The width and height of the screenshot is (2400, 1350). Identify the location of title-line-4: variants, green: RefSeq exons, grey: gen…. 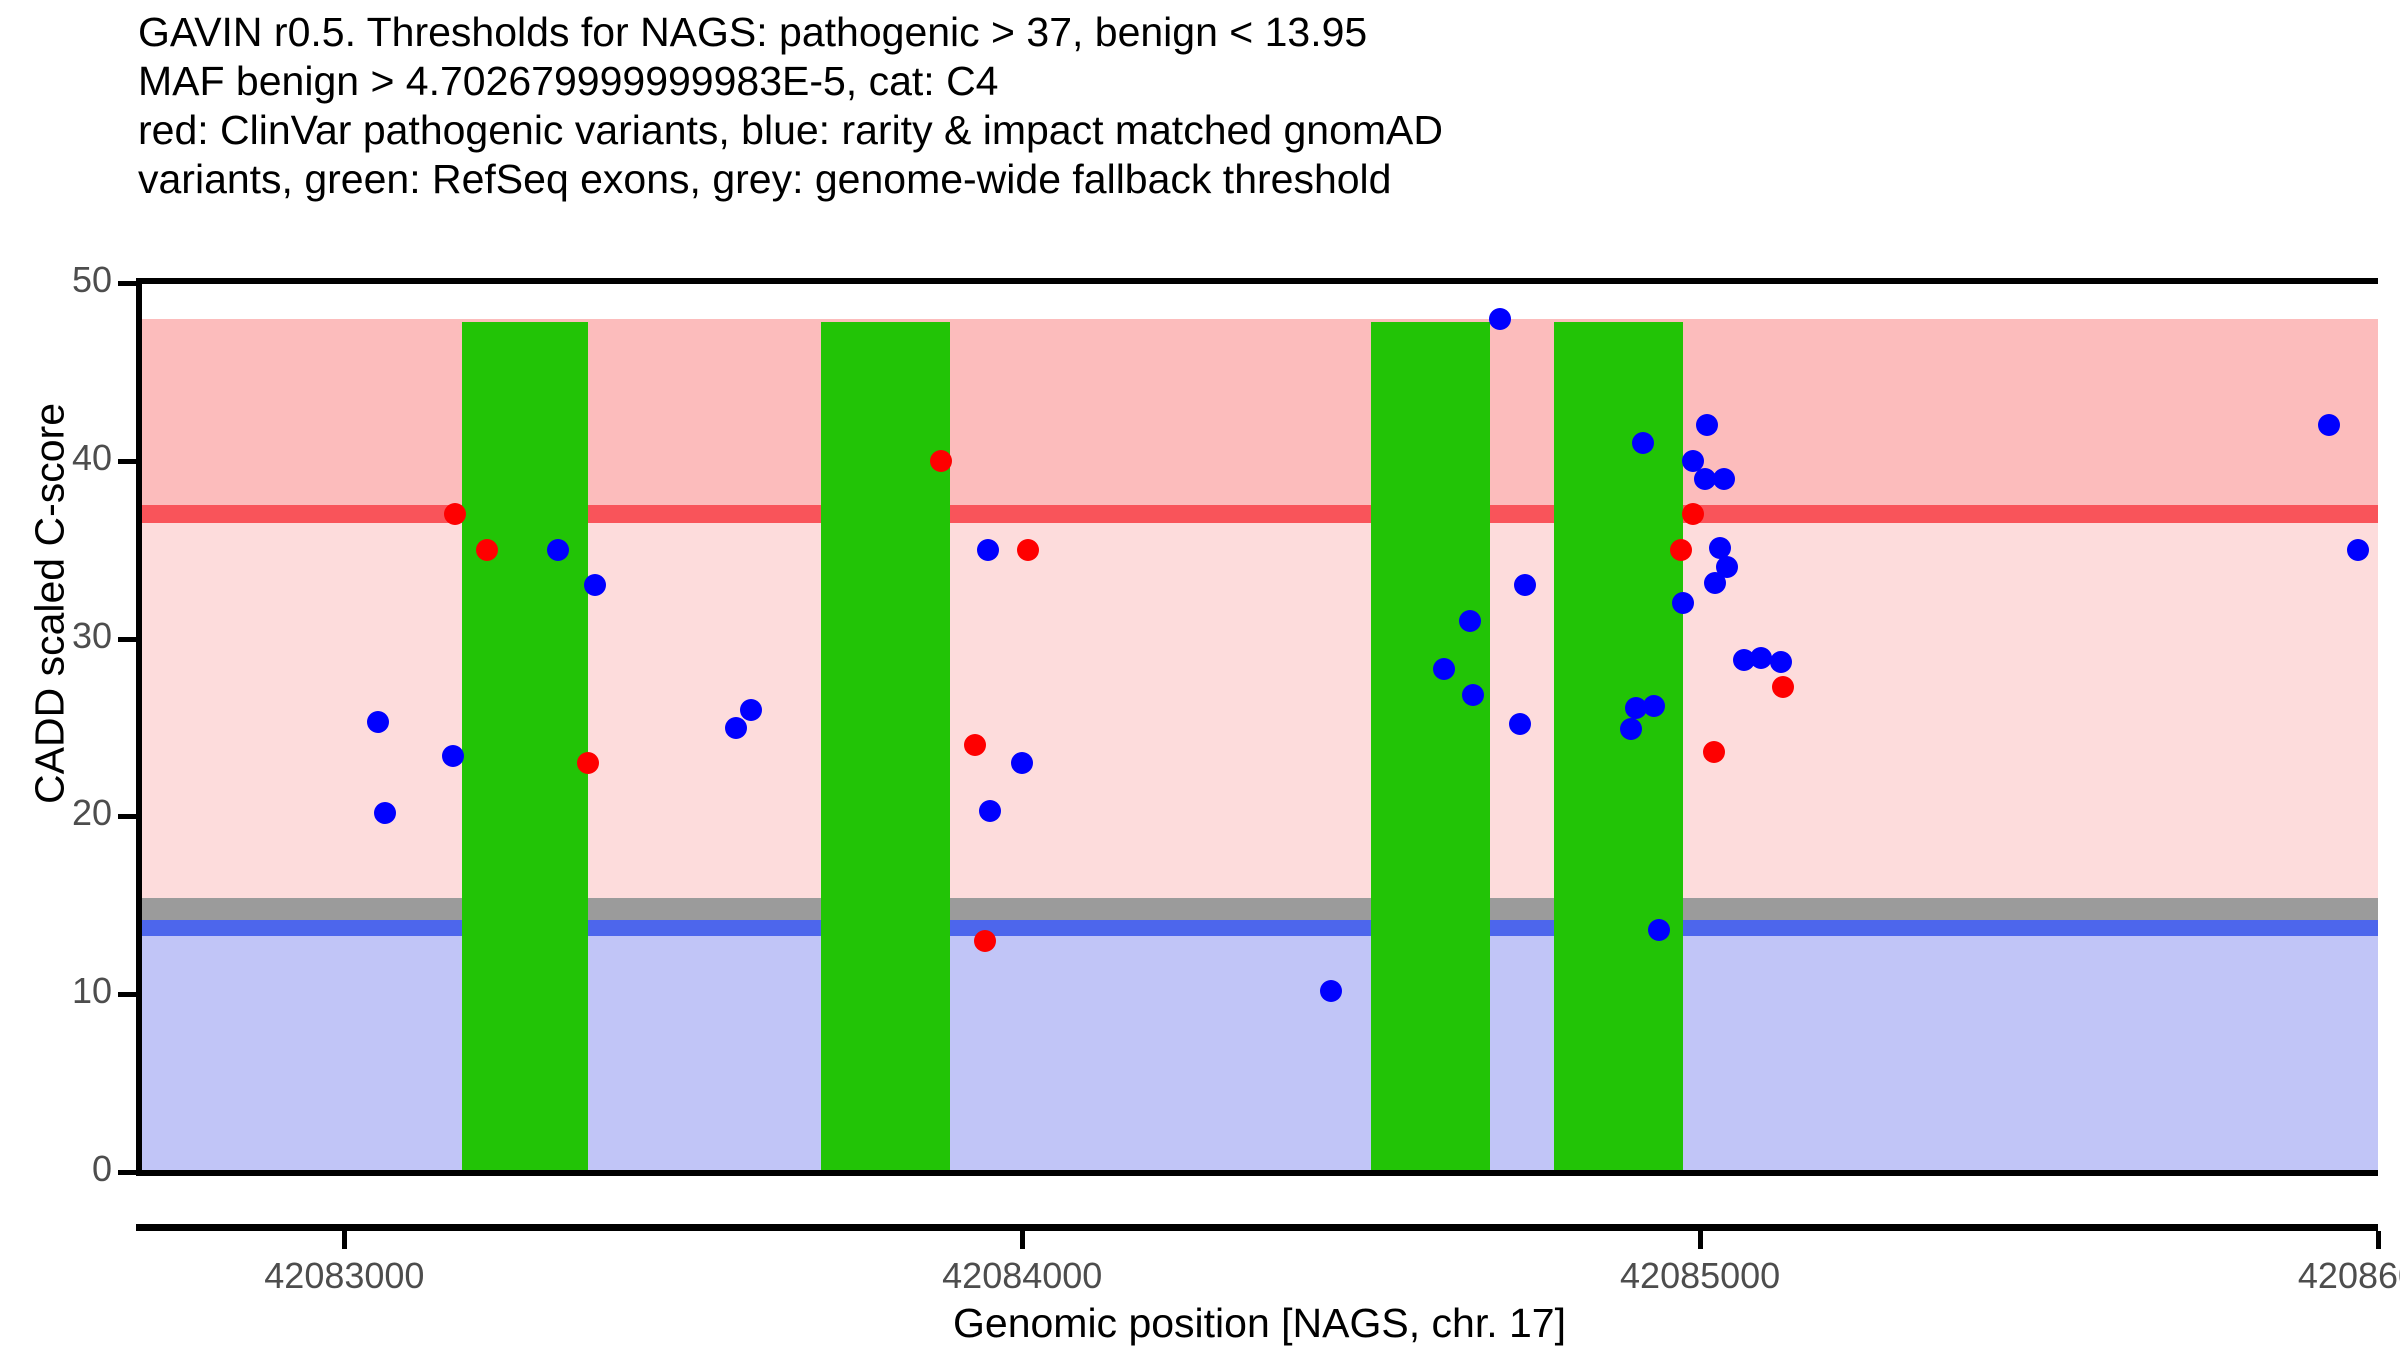
(765, 179).